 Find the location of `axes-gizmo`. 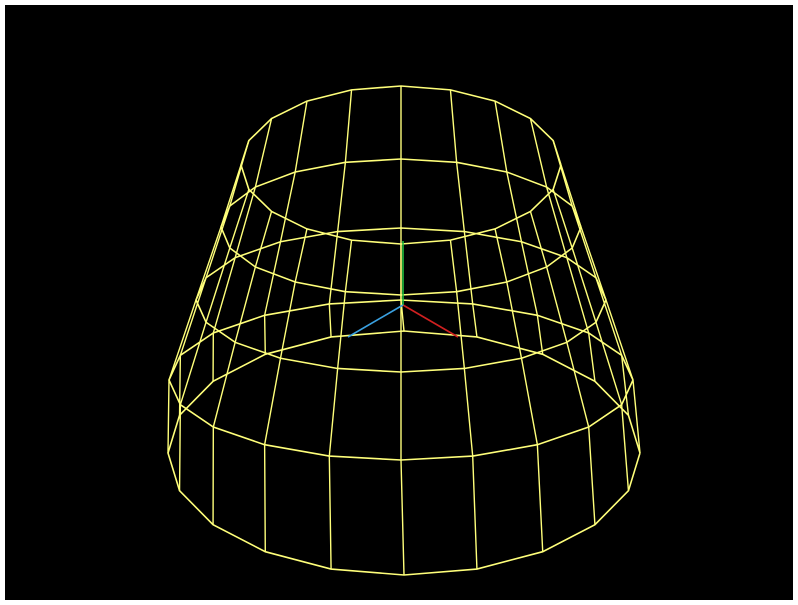

axes-gizmo is located at coordinates (403, 289).